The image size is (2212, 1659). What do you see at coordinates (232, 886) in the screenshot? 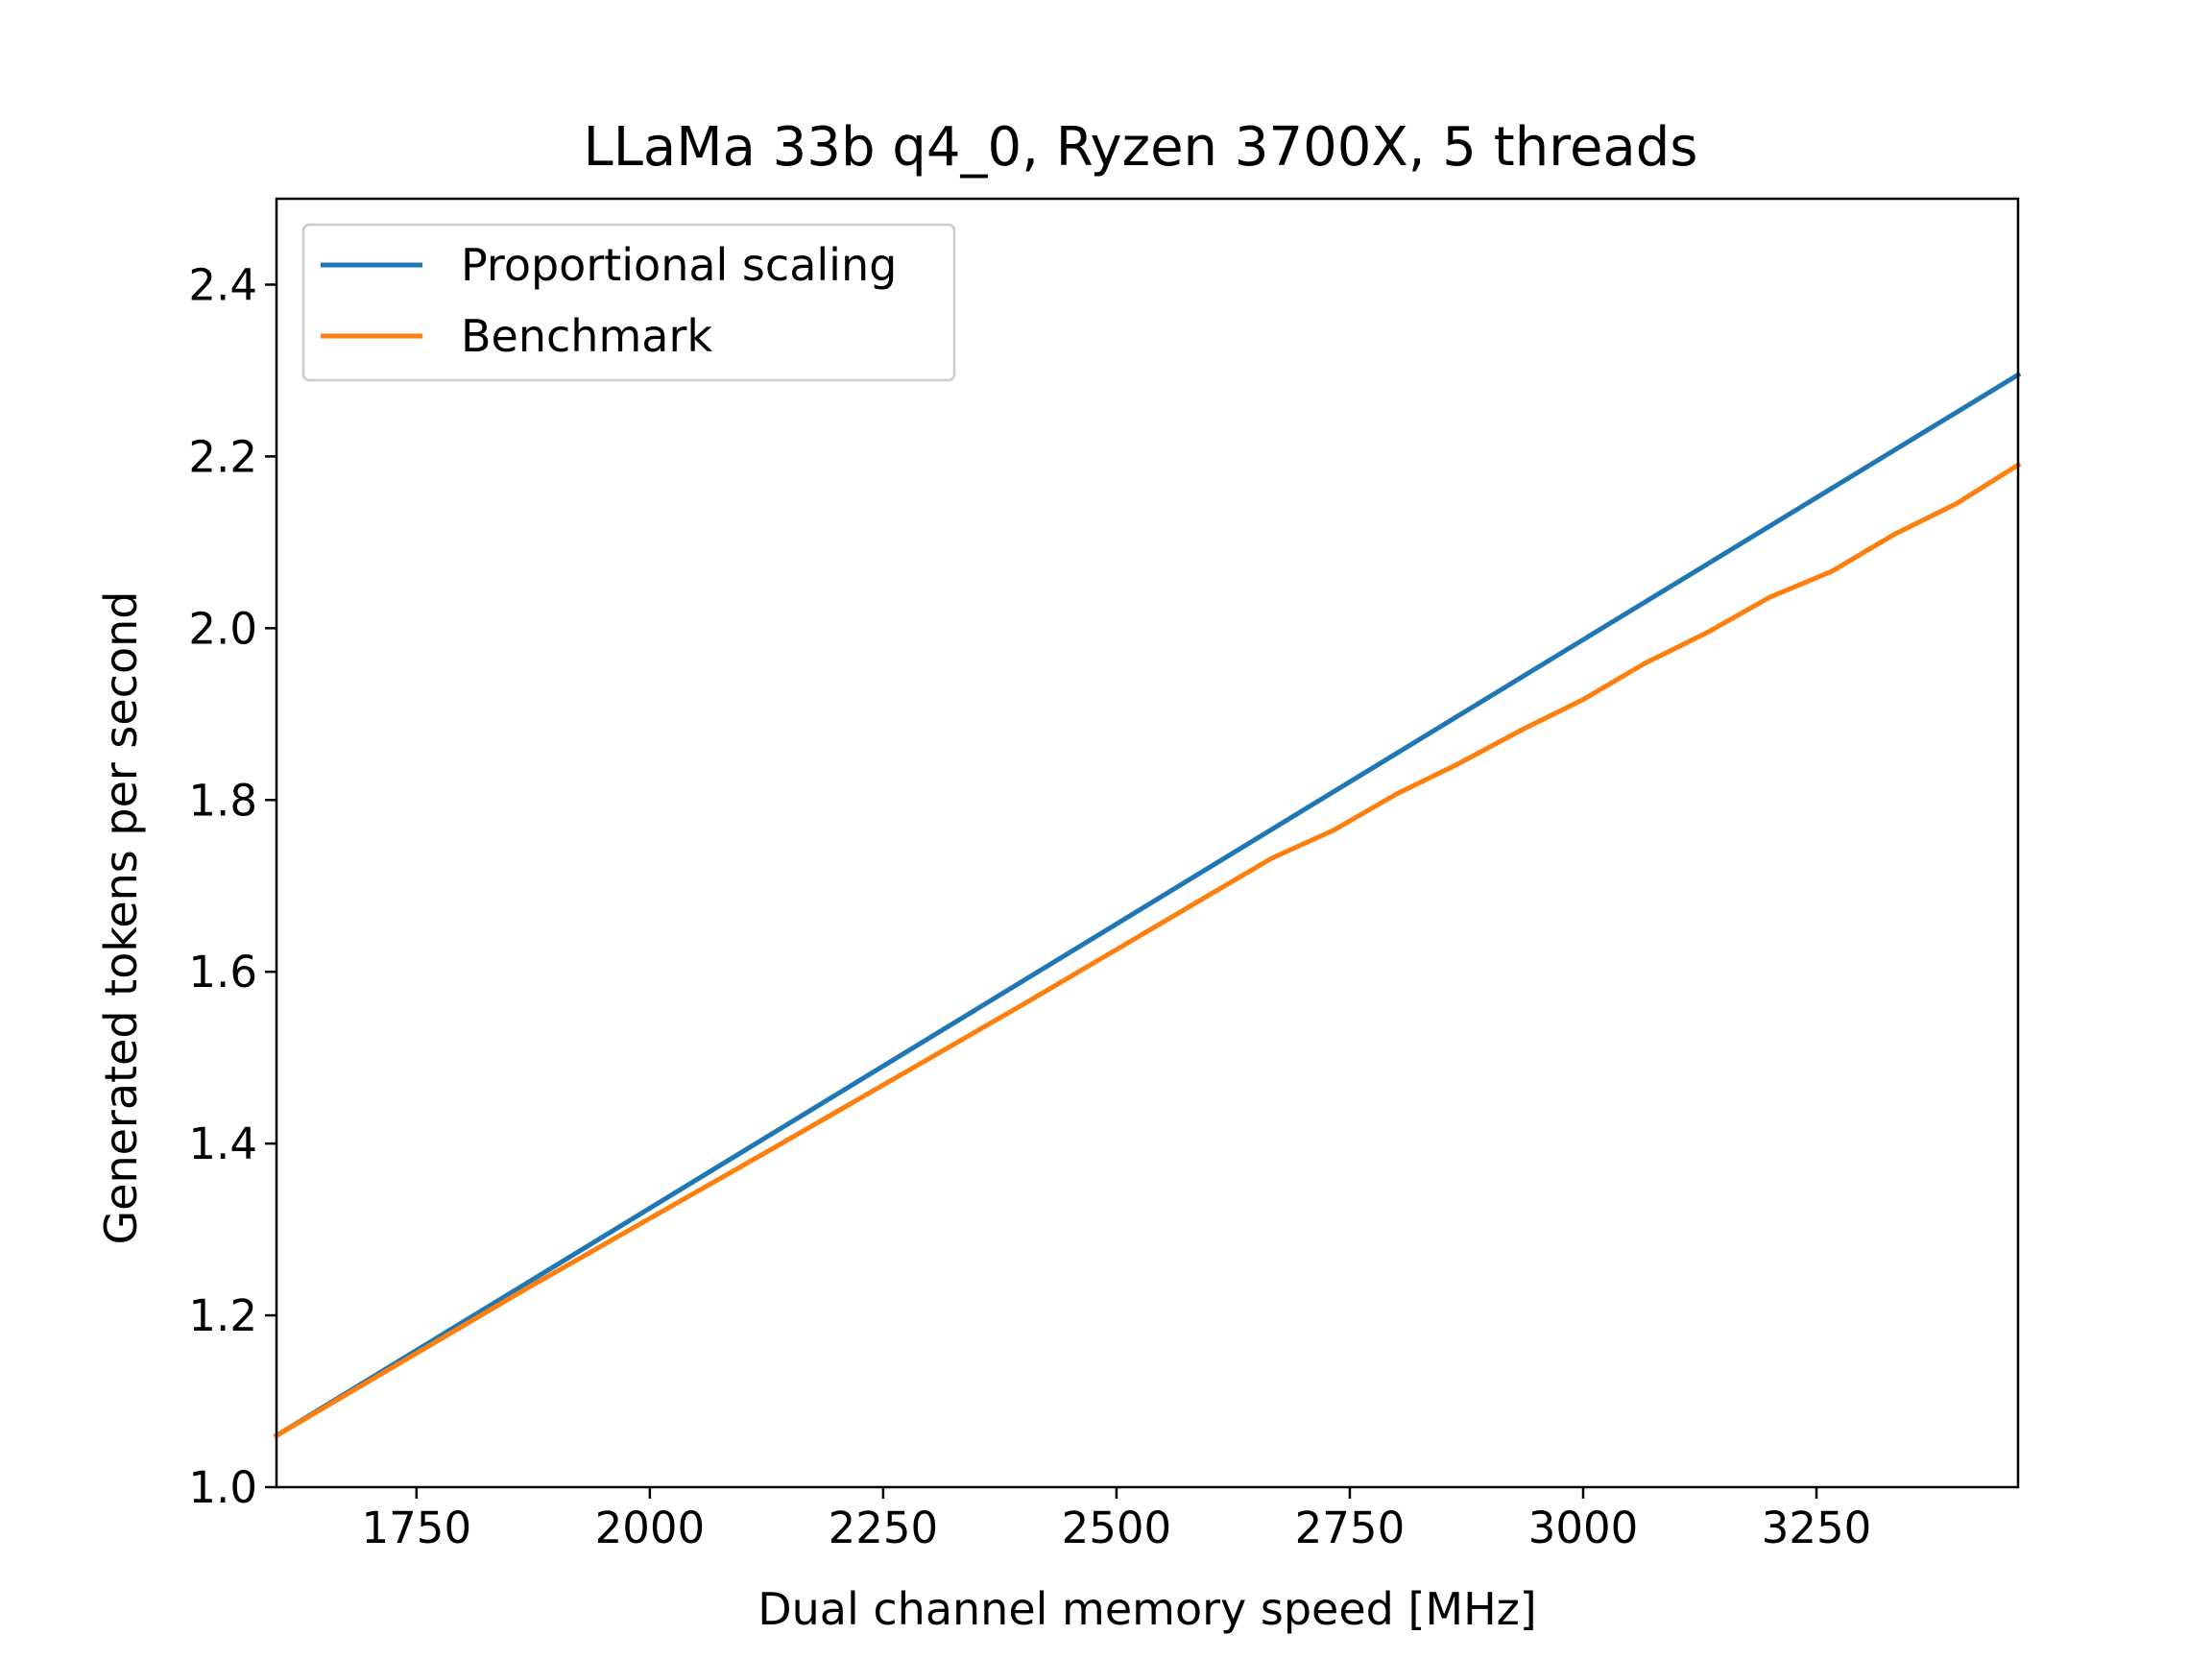
I see `y-axis-ticks: 1.0 1.2 1.4 1.6 1.8 2.0 2.2 2.4` at bounding box center [232, 886].